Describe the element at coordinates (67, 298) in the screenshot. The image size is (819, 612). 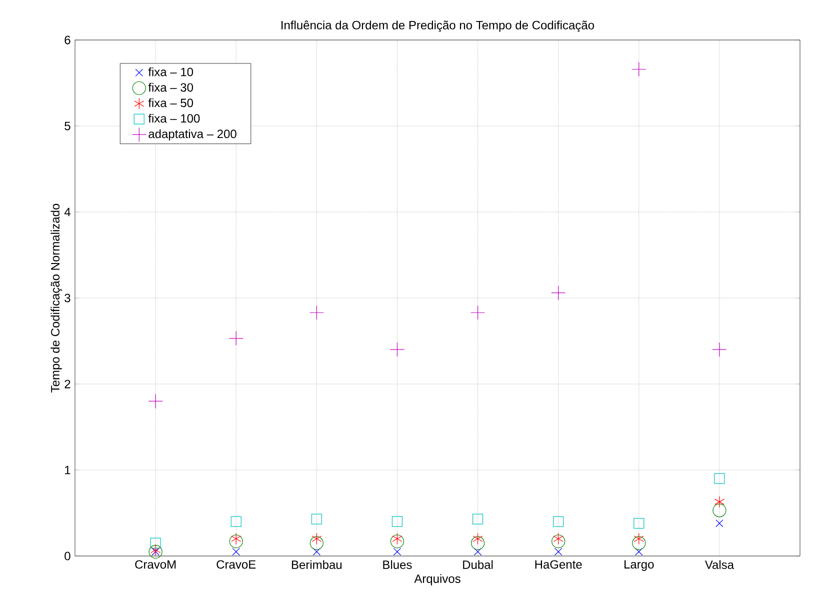
I see `y-tick-label: 3` at that location.